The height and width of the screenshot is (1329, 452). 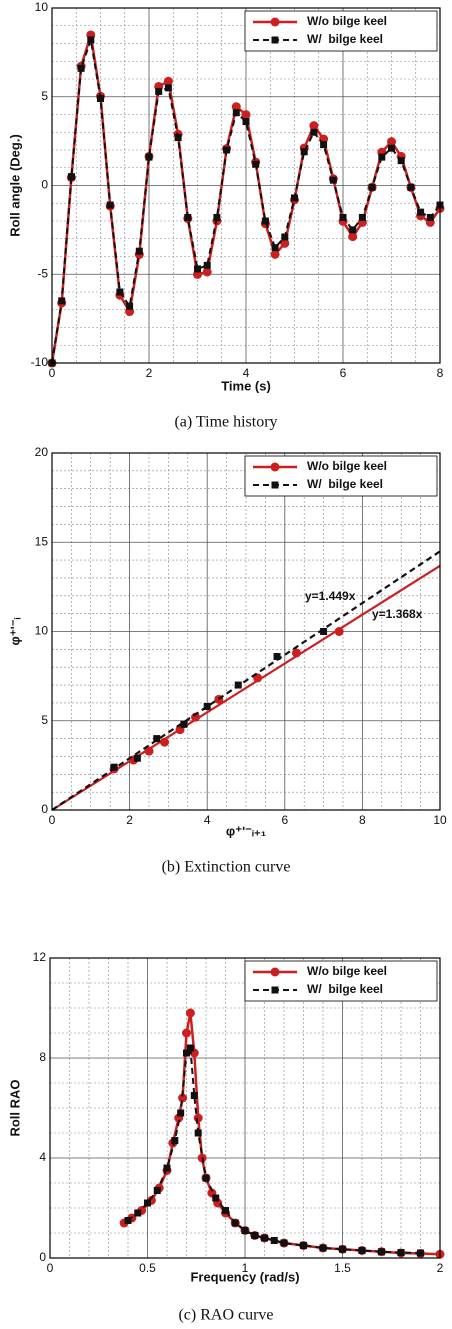 What do you see at coordinates (225, 422) in the screenshot?
I see `caption: (a) Time history` at bounding box center [225, 422].